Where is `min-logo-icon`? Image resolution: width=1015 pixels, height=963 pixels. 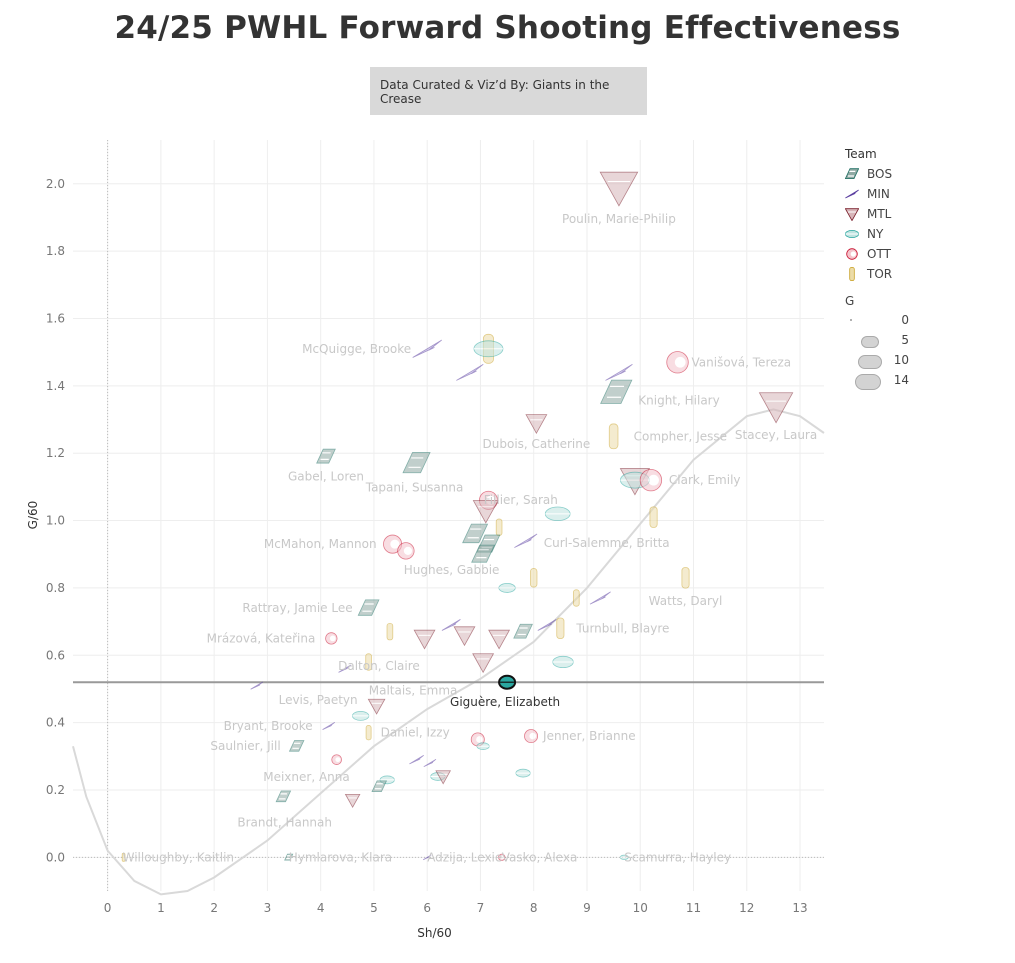 min-logo-icon is located at coordinates (852, 194).